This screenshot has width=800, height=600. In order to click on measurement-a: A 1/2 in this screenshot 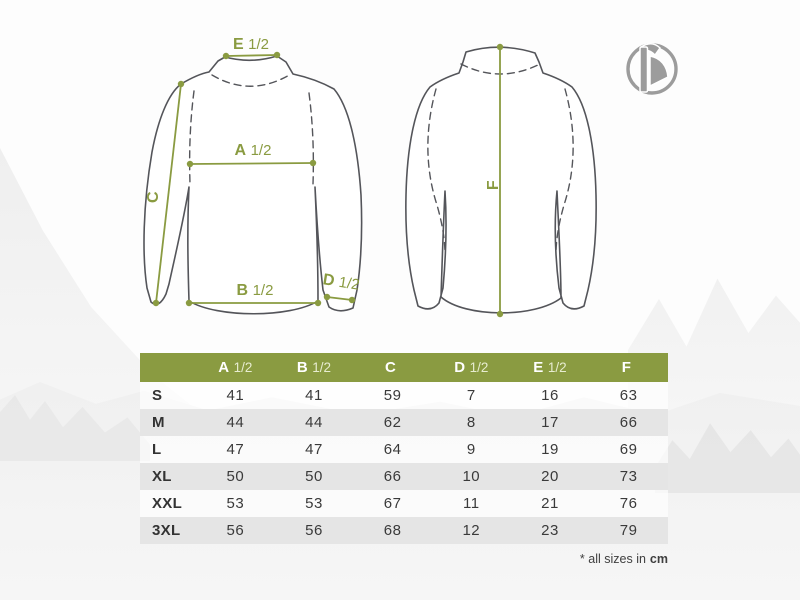, I will do `click(251, 155)`.